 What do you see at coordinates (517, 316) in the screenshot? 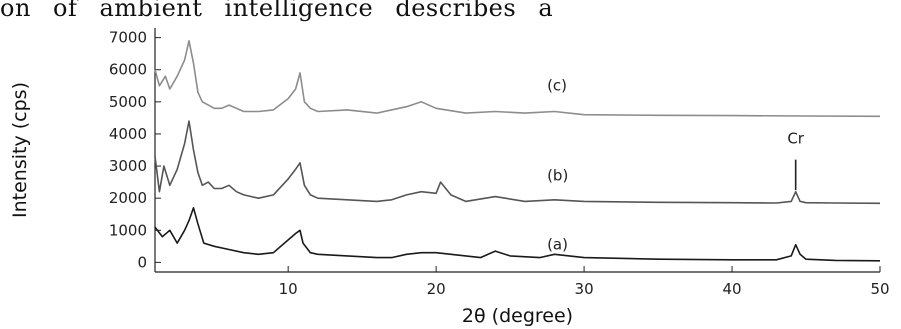
I see `x-axis-title: 2θ (degree)` at bounding box center [517, 316].